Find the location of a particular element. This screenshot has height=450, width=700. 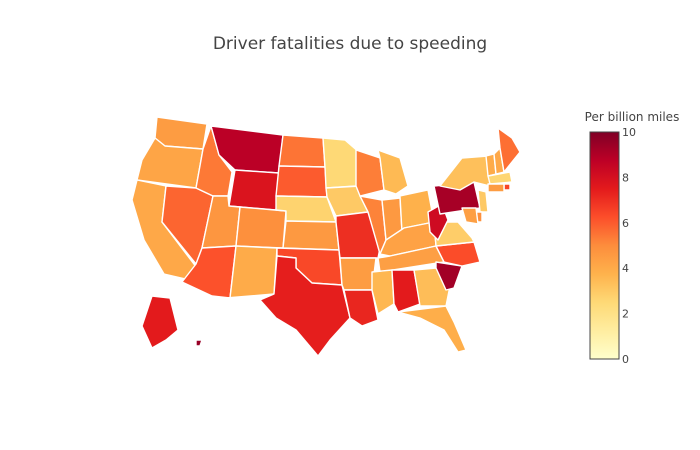

colorbar-ticks: 0 2 4 6 8 10 is located at coordinates (629, 246).